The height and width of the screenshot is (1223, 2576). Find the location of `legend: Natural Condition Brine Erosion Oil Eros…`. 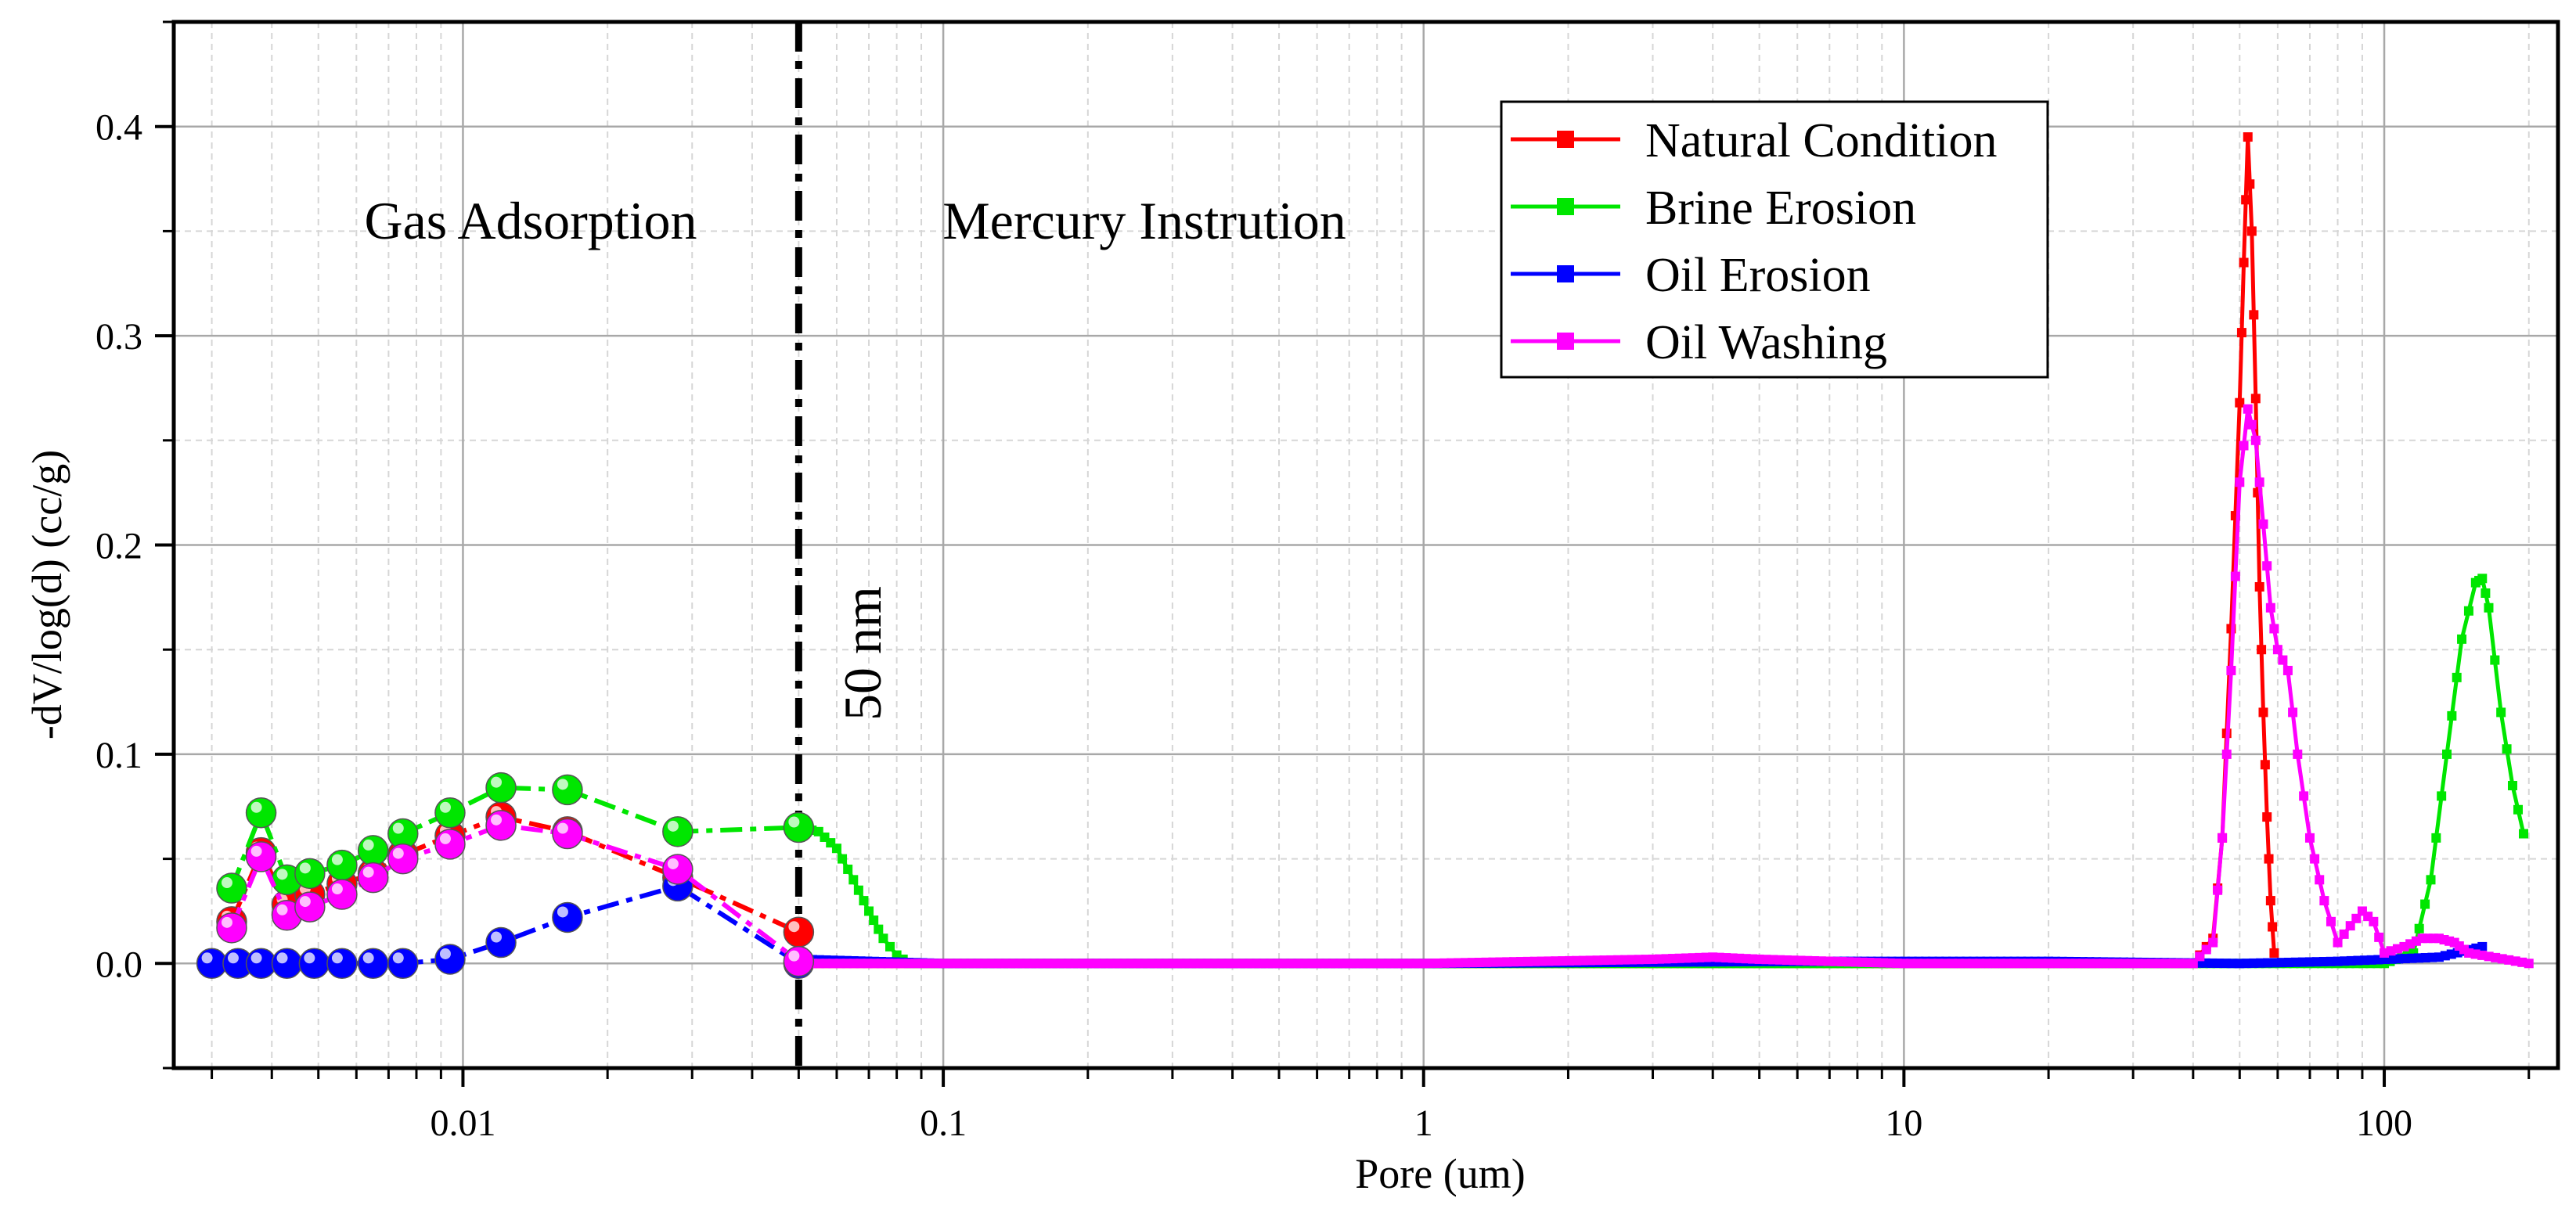

legend: Natural Condition Brine Erosion Oil Eros… is located at coordinates (1774, 239).